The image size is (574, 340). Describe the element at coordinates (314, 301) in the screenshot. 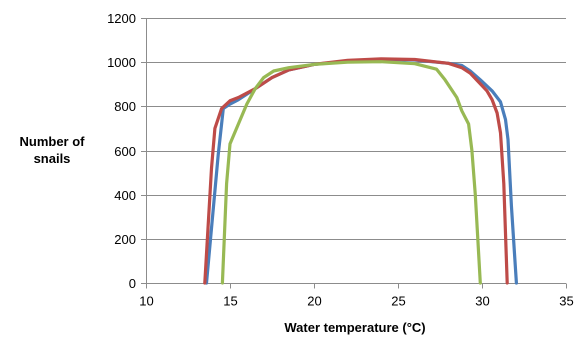

I see `x-tick-label: 20` at that location.